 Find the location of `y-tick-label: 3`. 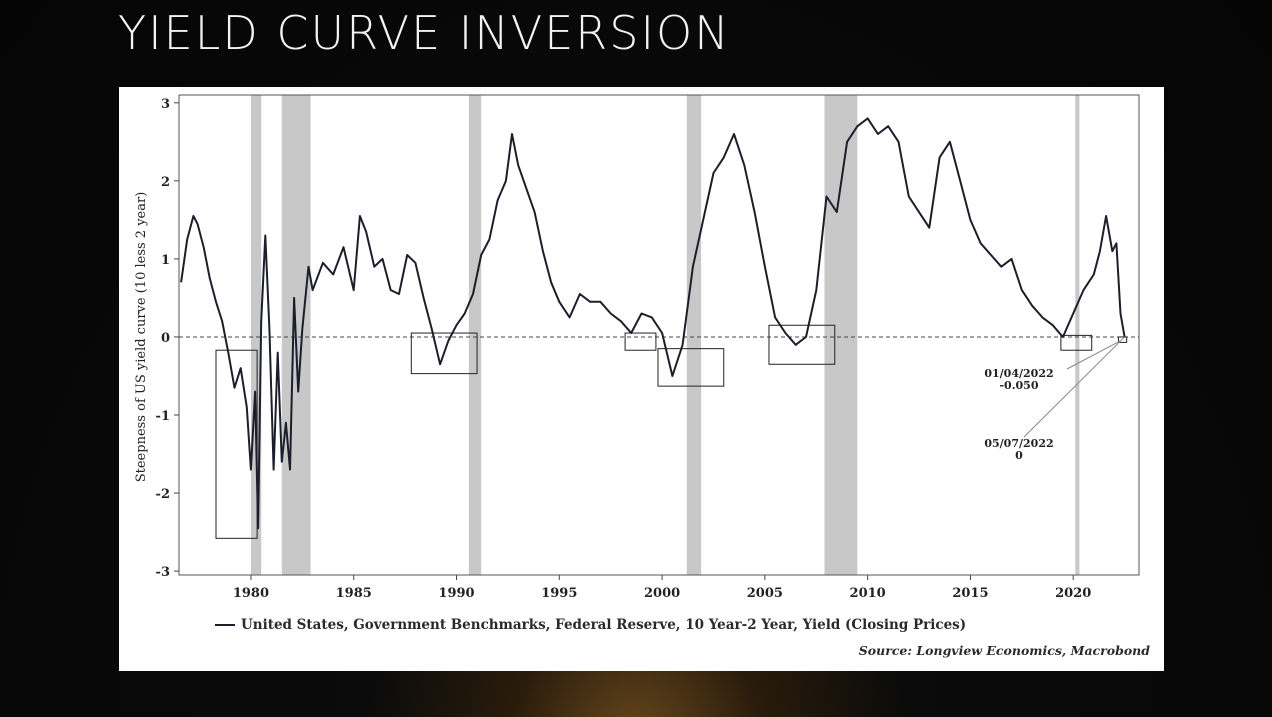

y-tick-label: 3 is located at coordinates (165, 104).